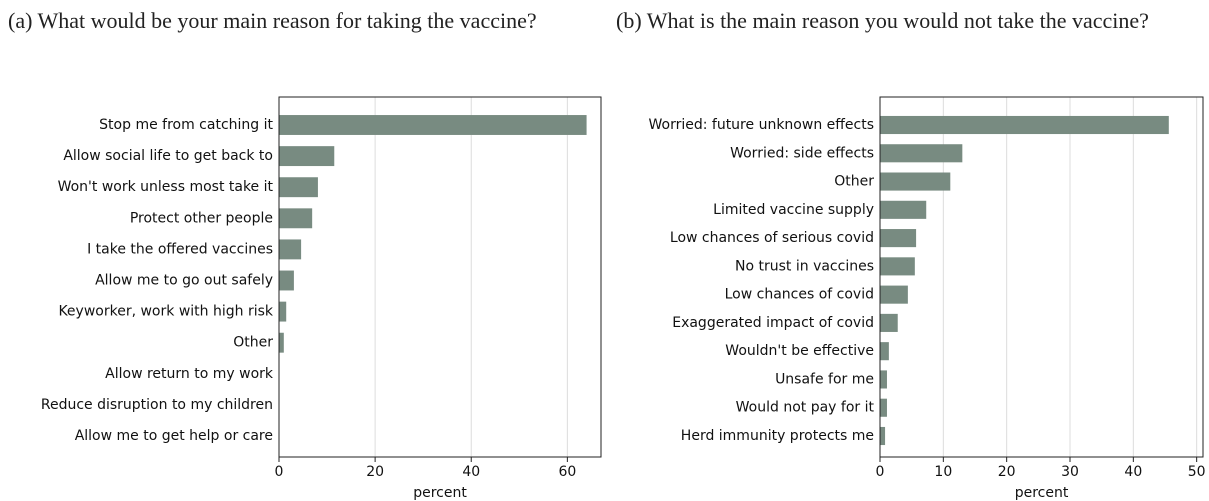 The width and height of the screenshot is (1209, 501). Describe the element at coordinates (772, 238) in the screenshot. I see `y-tick-label: Low chances of serious covid` at that location.